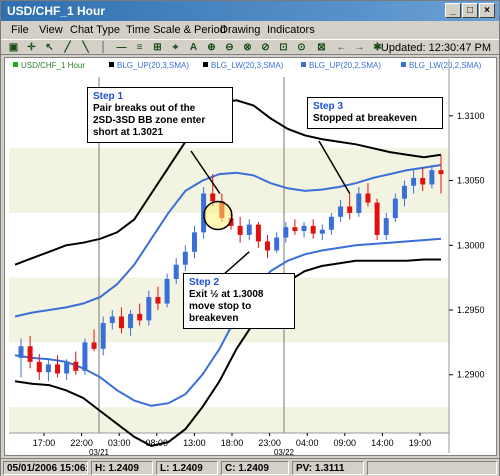 This screenshot has width=500, height=476. Describe the element at coordinates (328, 468) in the screenshot. I see `status-pv: PV: 1.3111` at that location.